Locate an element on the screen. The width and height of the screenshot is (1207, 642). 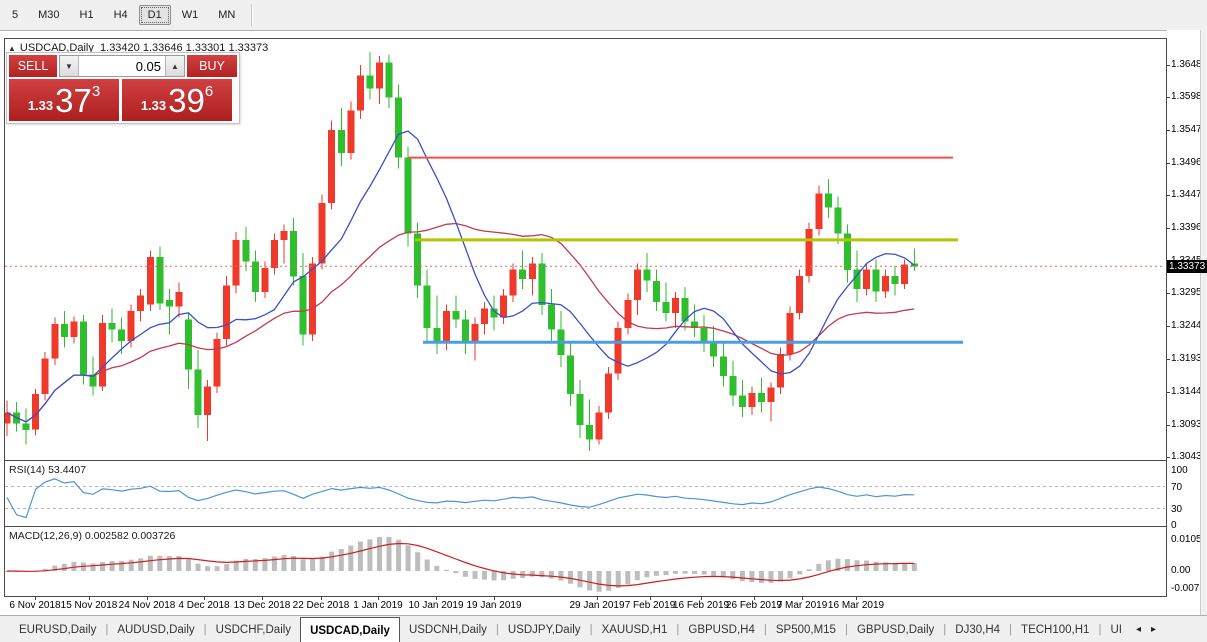
tab-tech100-h1: TECH100,H1 is located at coordinates (1055, 629).